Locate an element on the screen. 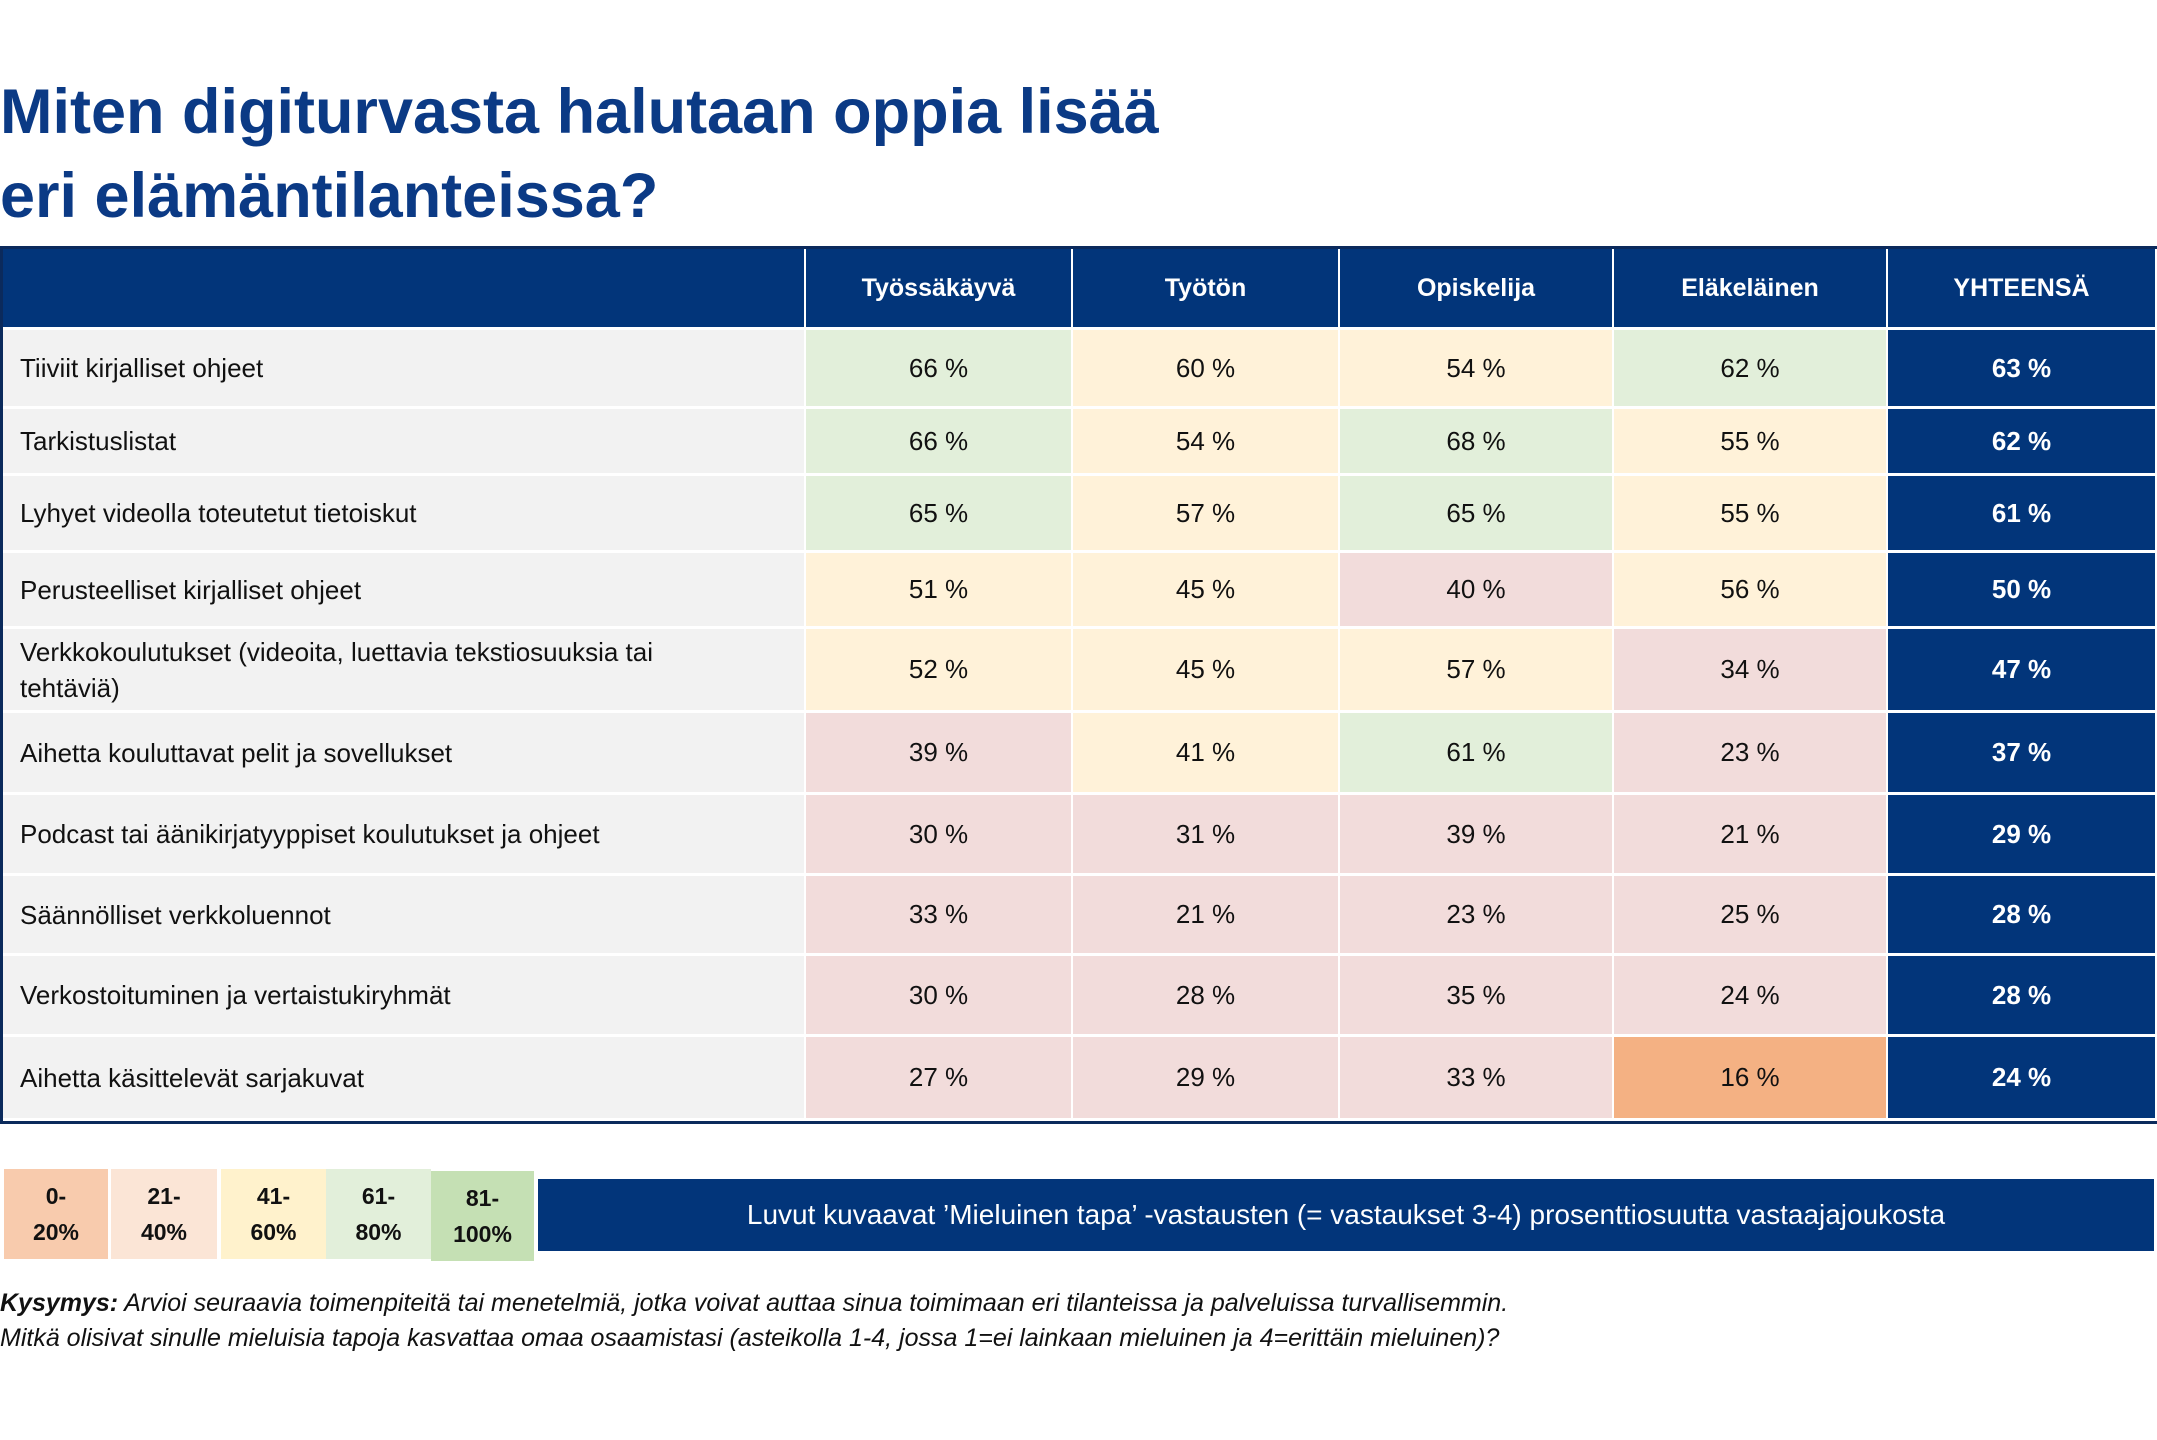  value-cell: 51 % is located at coordinates (939, 591).